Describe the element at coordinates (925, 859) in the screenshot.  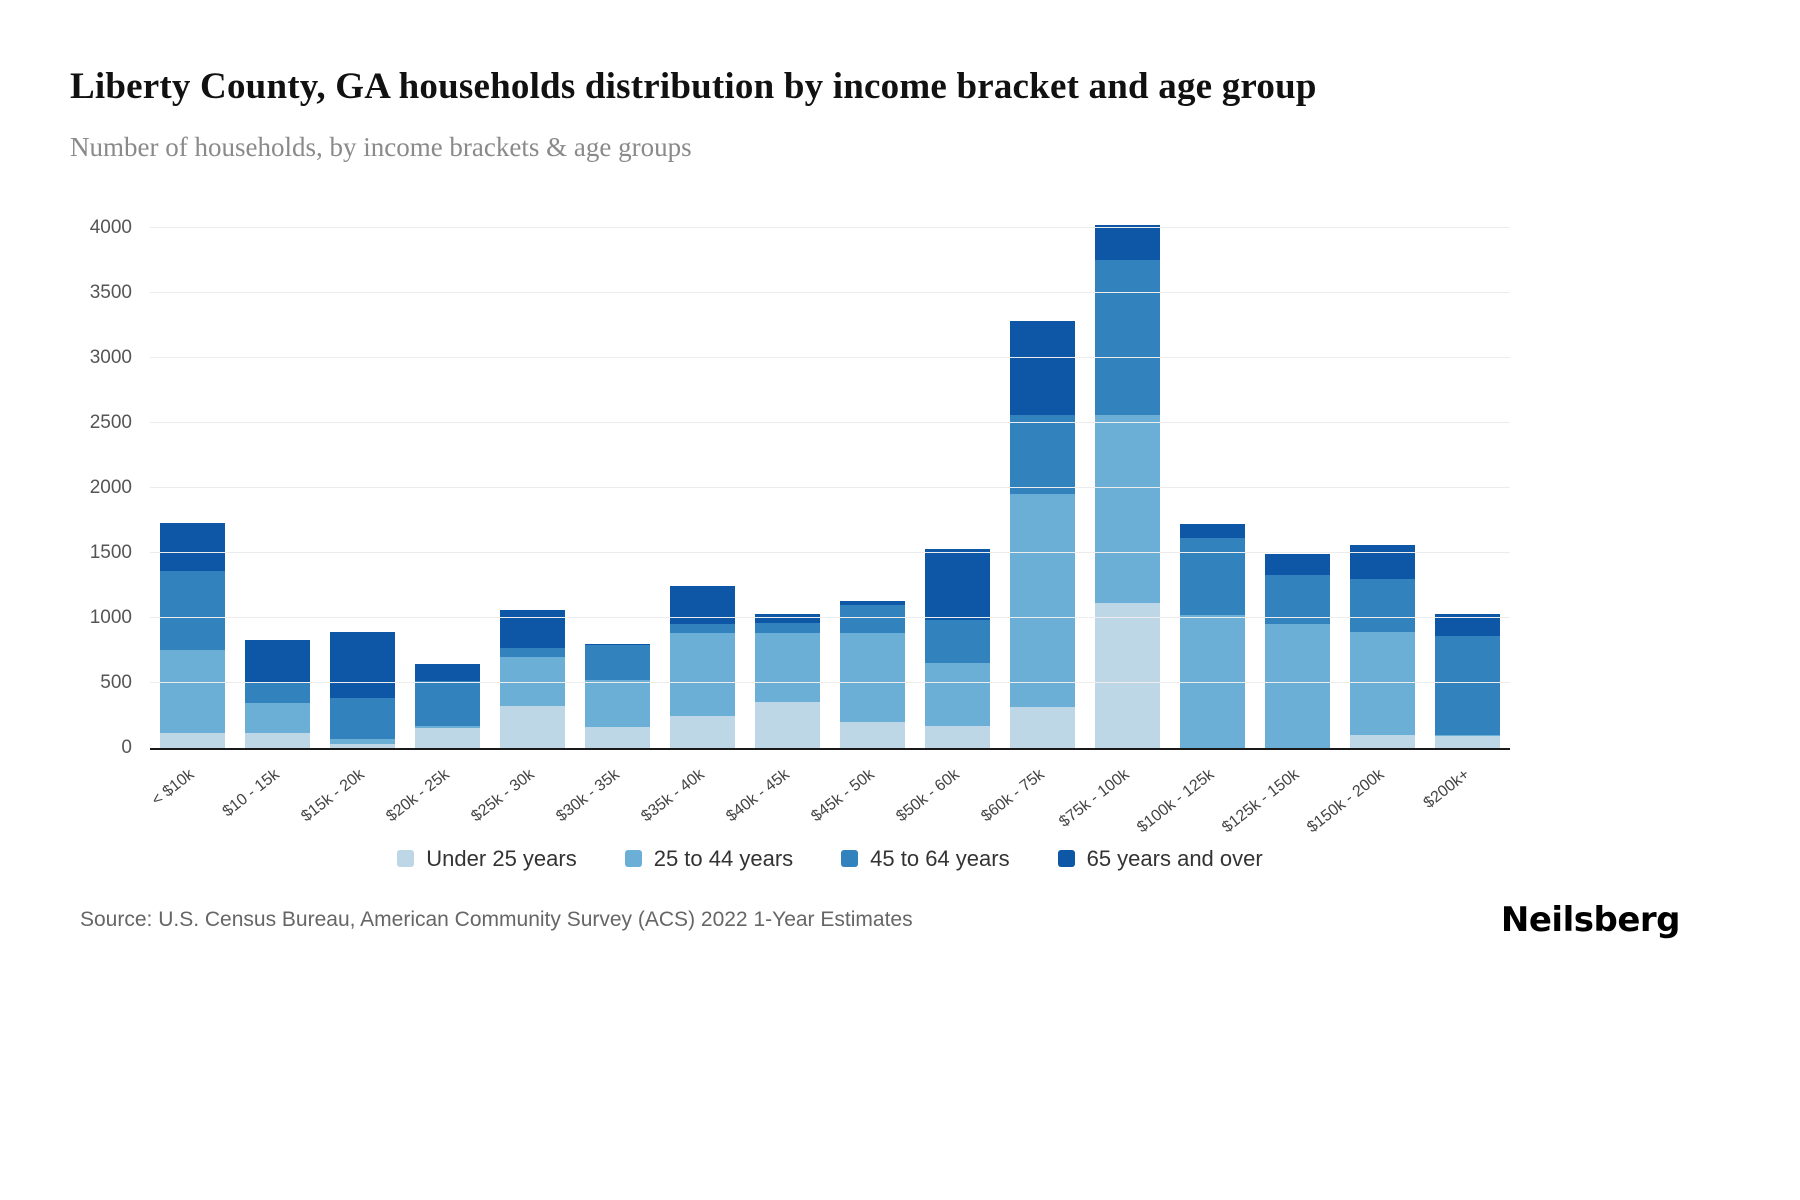
I see `legend-item: 45 to 64 years` at that location.